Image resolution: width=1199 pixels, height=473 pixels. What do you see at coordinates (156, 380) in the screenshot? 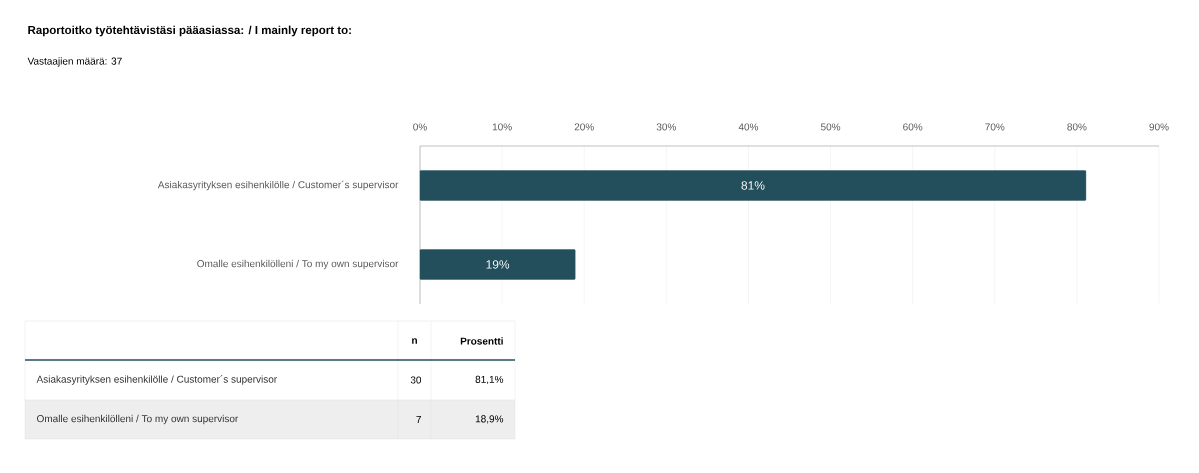
I see `category-label: Asiakasyrityksen esihenkilölle / Customer´s supervisor` at bounding box center [156, 380].